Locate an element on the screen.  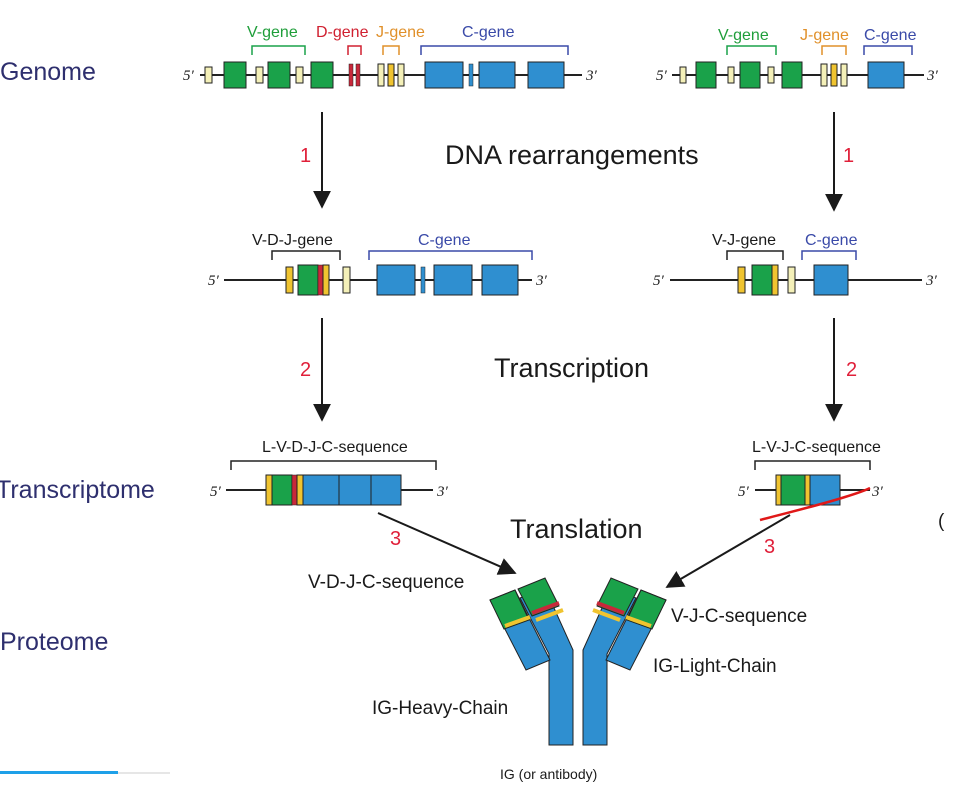
light-chain-label: IG-Light-Chain is located at coordinates (715, 666).